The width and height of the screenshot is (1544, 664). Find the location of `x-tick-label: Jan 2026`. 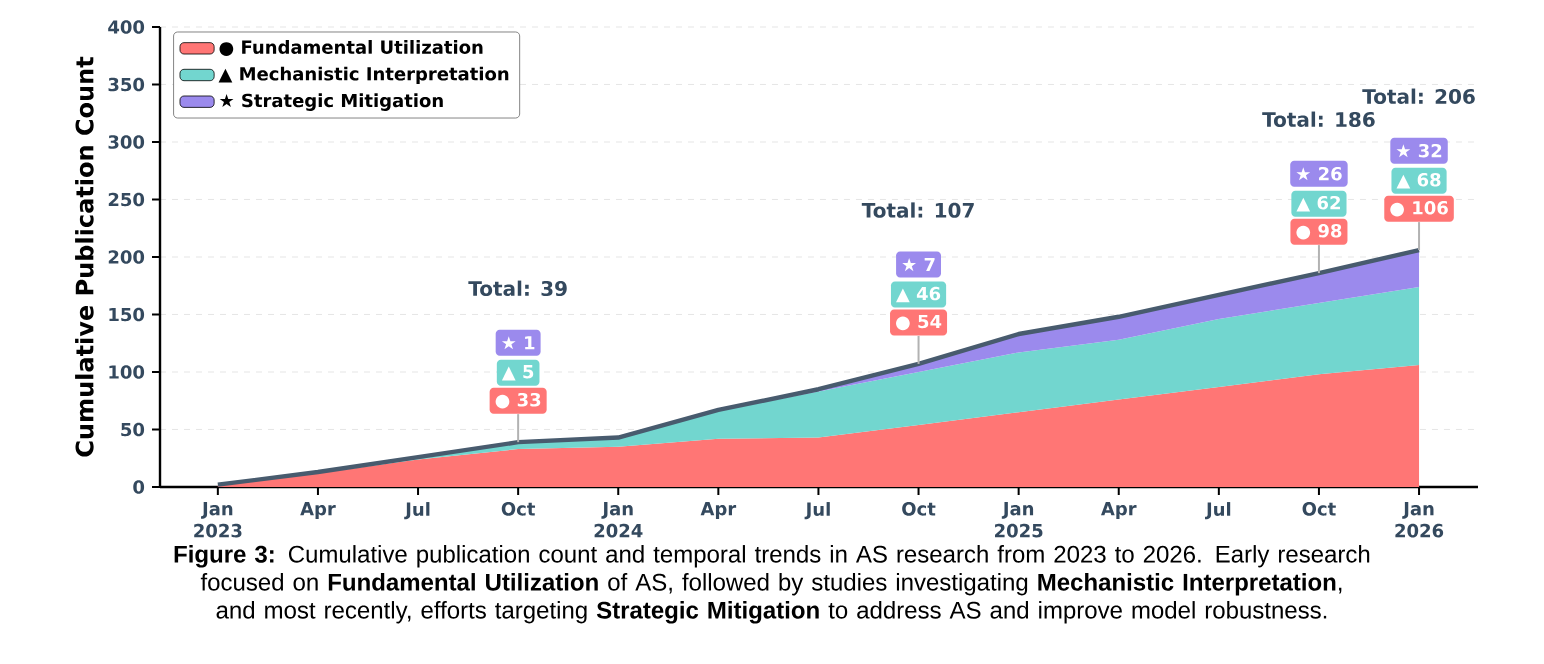

x-tick-label: Jan 2026 is located at coordinates (1419, 520).